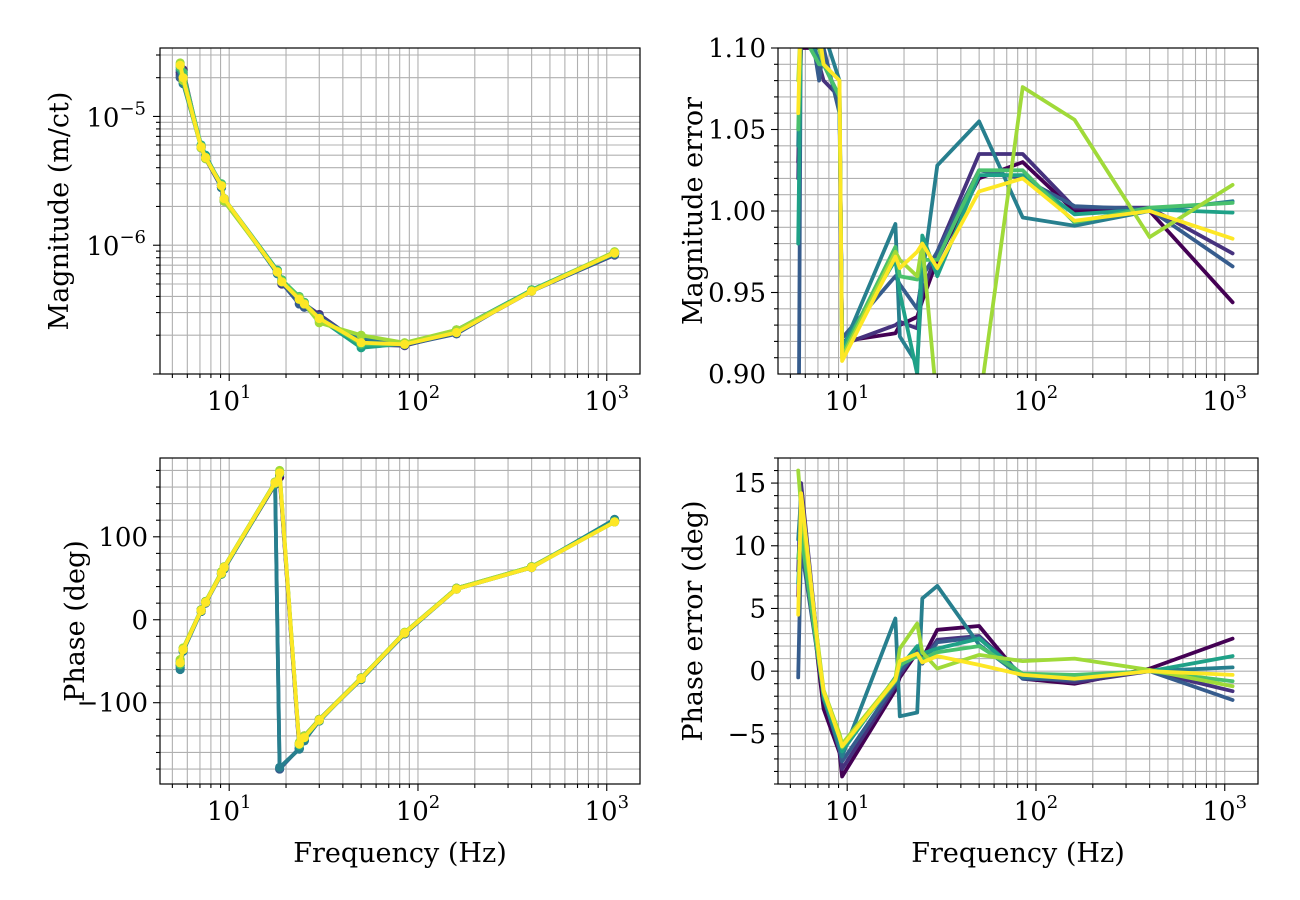 This screenshot has height=900, width=1300. What do you see at coordinates (361, 335) in the screenshot?
I see `data-point-s7` at bounding box center [361, 335].